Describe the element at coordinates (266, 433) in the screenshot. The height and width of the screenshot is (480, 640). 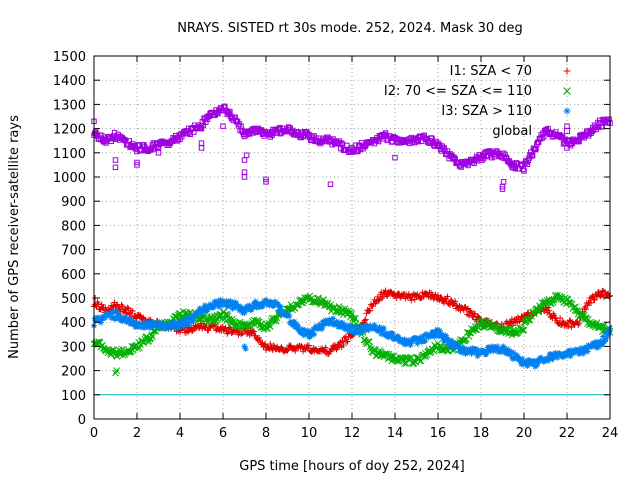
I see `x-tick-label: 8` at that location.